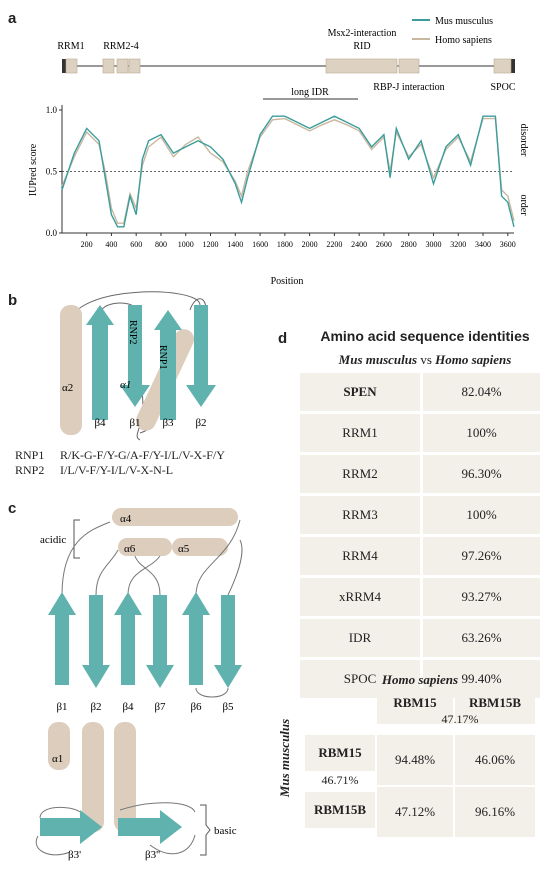 Image resolution: width=550 pixels, height=872 pixels. What do you see at coordinates (288, 170) in the screenshot?
I see `series-line-homo-sapiens` at bounding box center [288, 170].